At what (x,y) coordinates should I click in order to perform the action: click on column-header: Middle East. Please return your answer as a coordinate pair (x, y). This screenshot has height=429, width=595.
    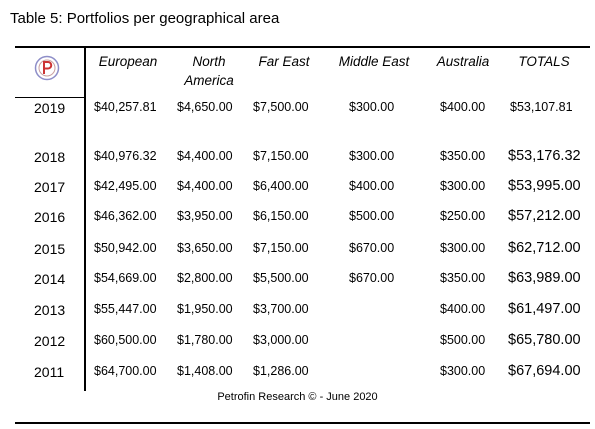
    Looking at the image, I should click on (374, 61).